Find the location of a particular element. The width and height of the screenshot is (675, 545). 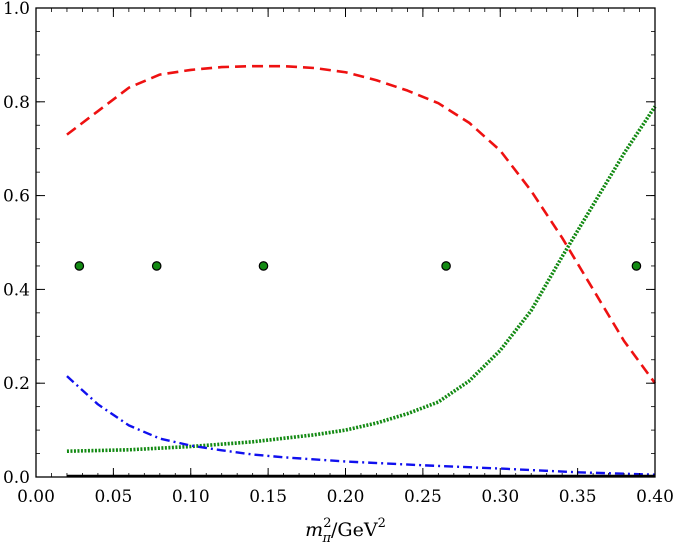

x-tick-label: 0.35 is located at coordinates (578, 497).